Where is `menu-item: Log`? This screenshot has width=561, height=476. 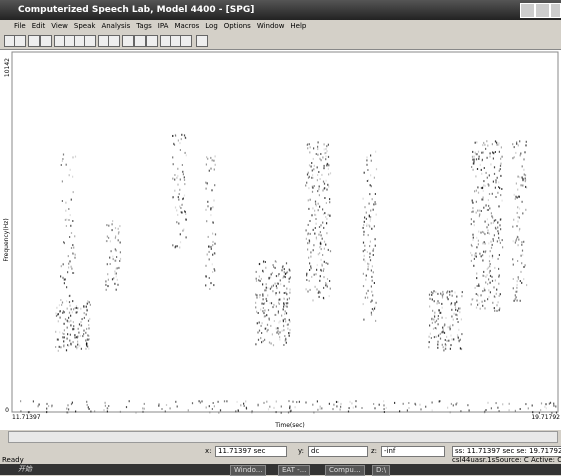 menu-item: Log is located at coordinates (211, 26).